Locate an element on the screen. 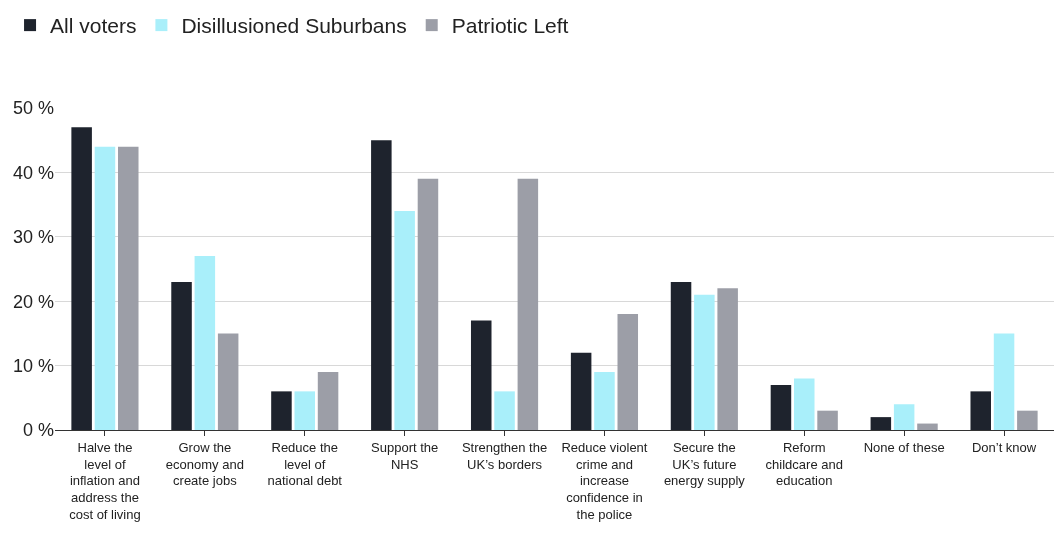 The height and width of the screenshot is (540, 1059). x-tick-label: None of these is located at coordinates (904, 447).